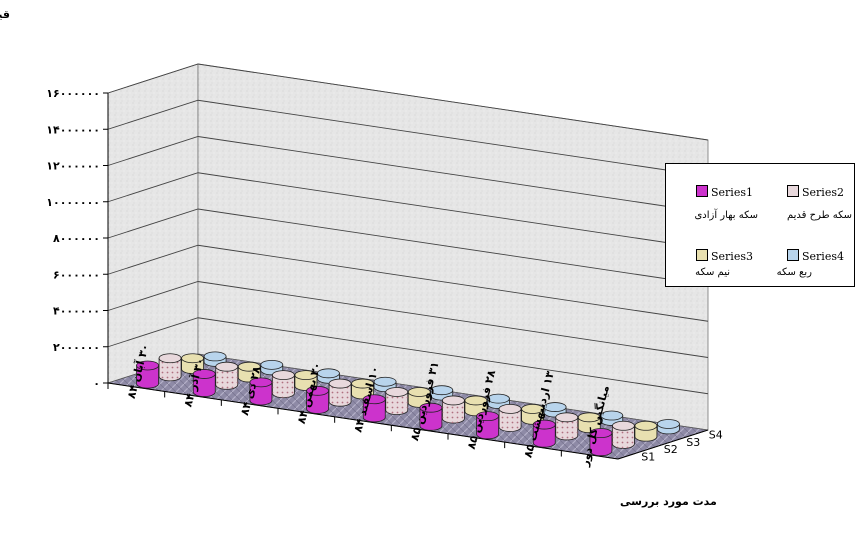 This screenshot has height=533, width=862. Describe the element at coordinates (819, 215) in the screenshot. I see `legend-label-series2: سکه طرح قدیم` at that location.